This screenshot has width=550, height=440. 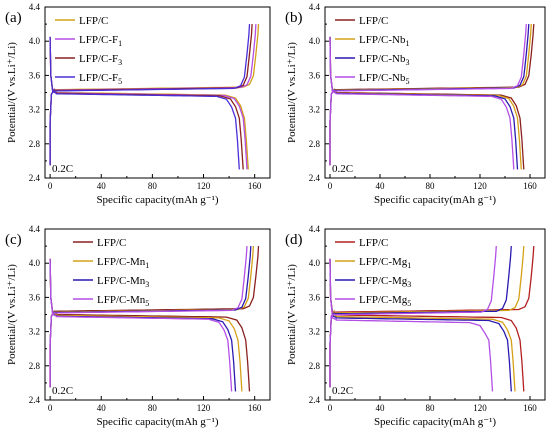 What do you see at coordinates (385, 263) in the screenshot?
I see `legend-label: LFP/C-Mg1` at bounding box center [385, 263].